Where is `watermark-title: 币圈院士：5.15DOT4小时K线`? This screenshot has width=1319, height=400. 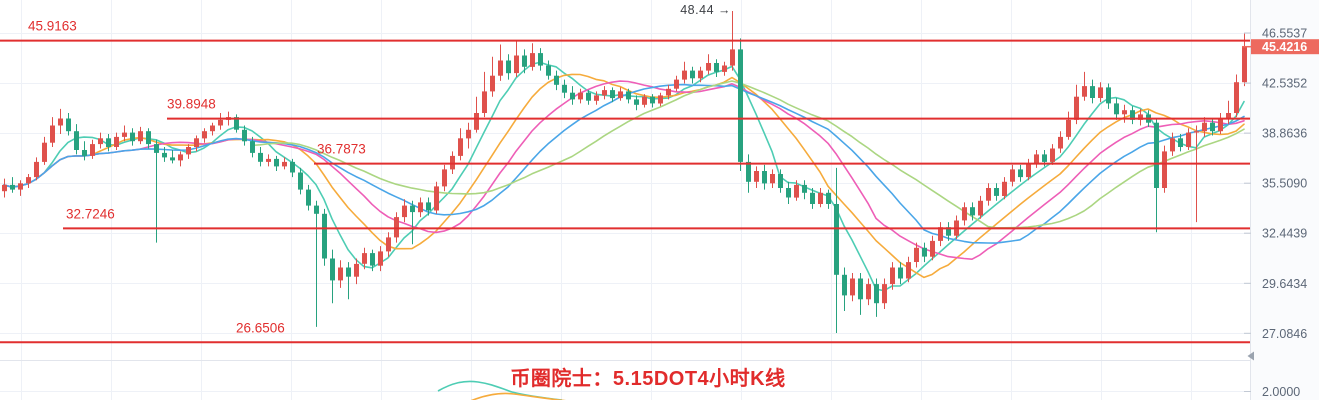
watermark-title: 币圈院士：5.15DOT4小时K线 is located at coordinates (648, 379).